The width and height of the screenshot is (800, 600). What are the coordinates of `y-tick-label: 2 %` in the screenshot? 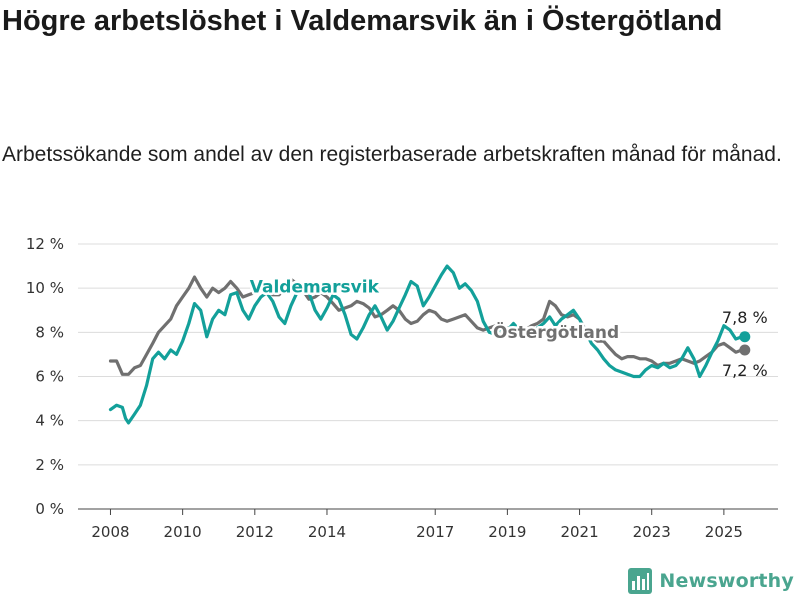 It's located at (49, 465).